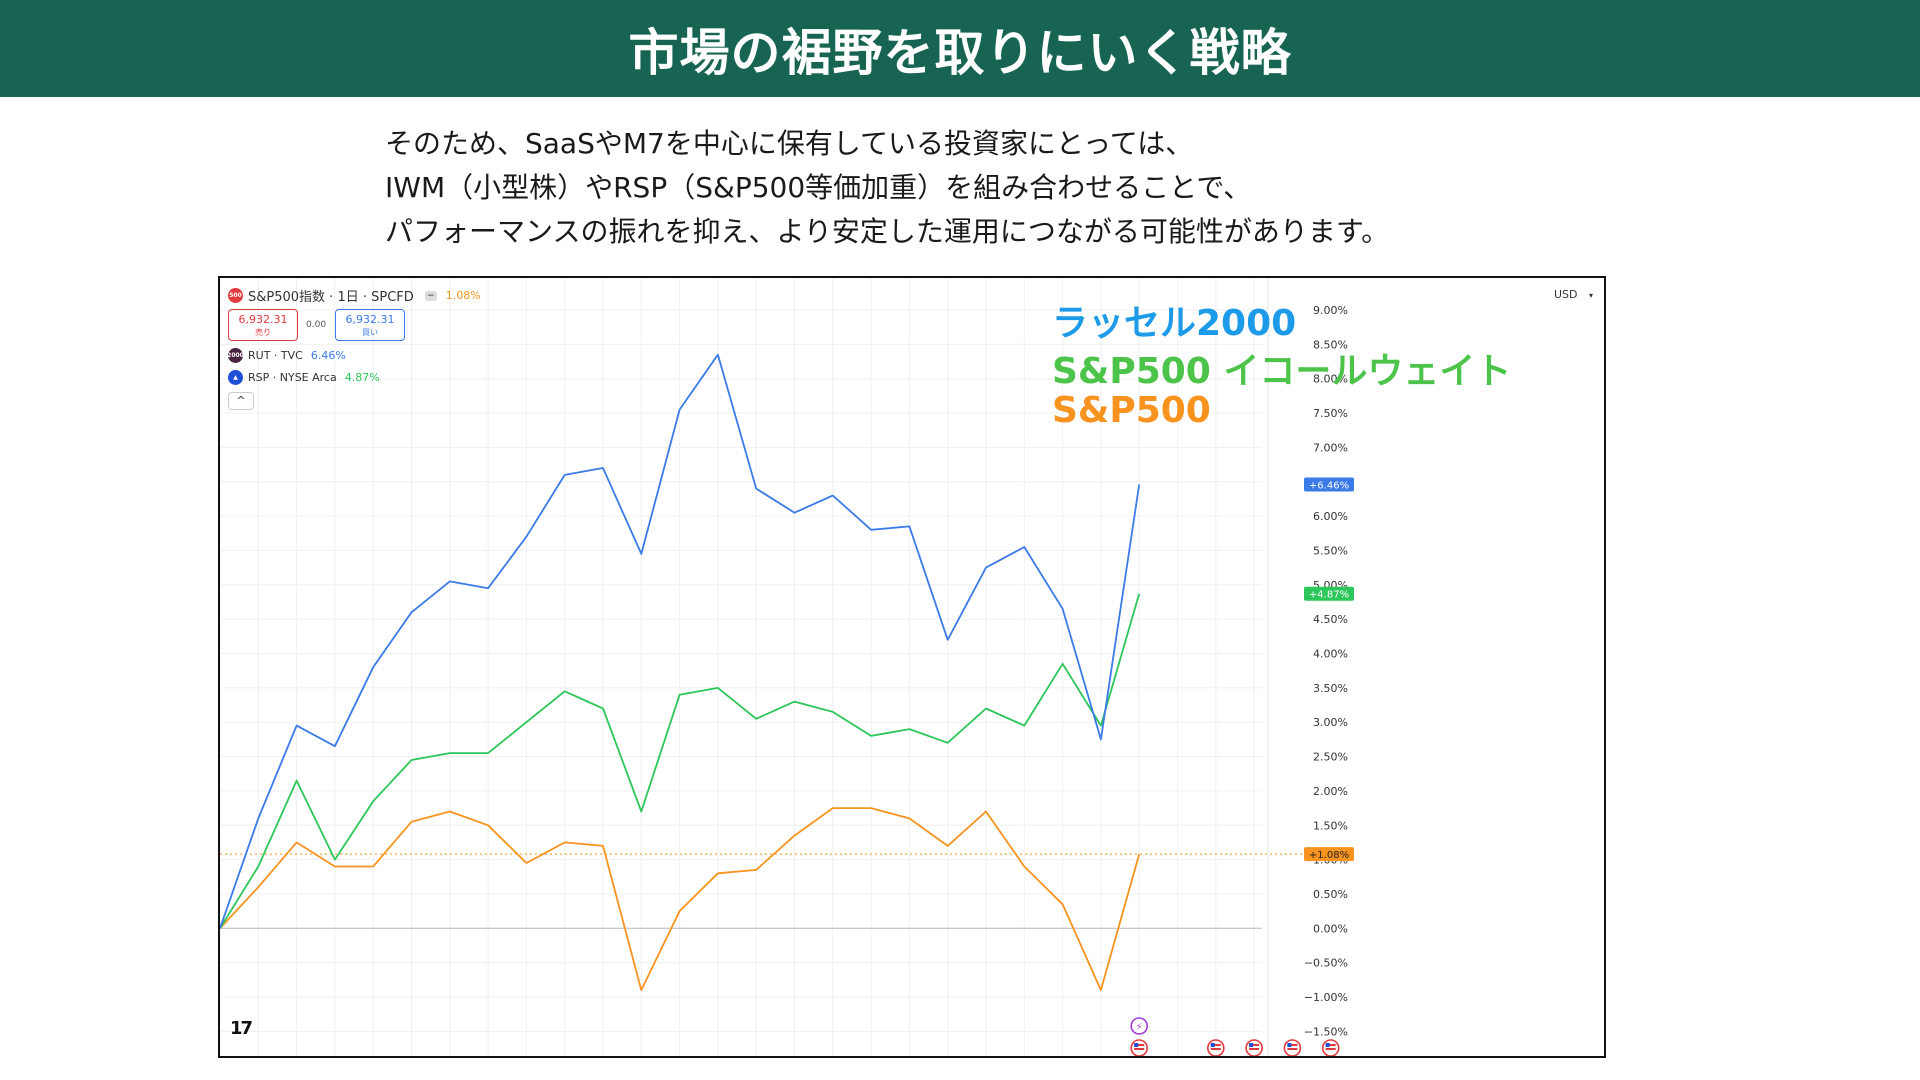 Image resolution: width=1920 pixels, height=1080 pixels. I want to click on y-tick-label: −1.50%, so click(1326, 1031).